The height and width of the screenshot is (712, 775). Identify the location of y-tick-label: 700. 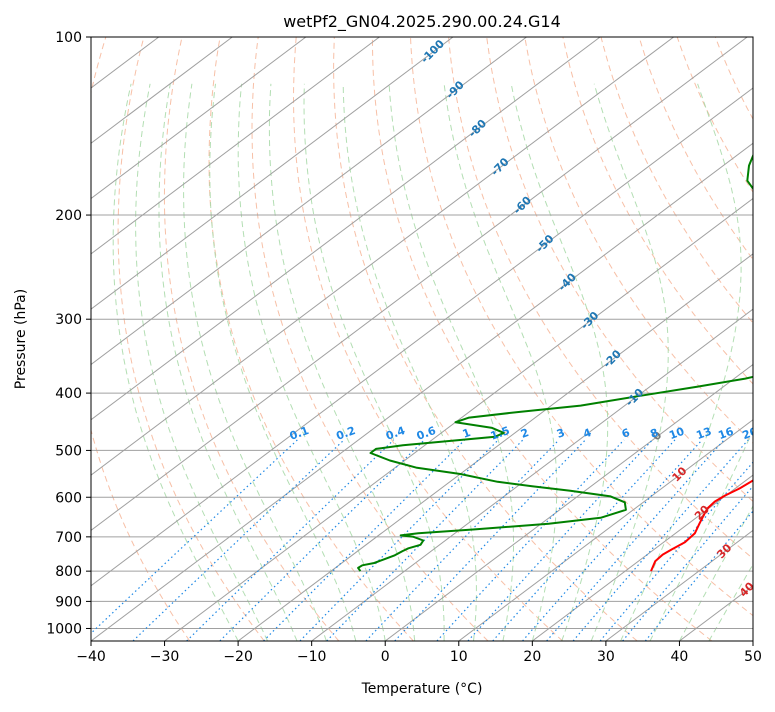
(68, 538).